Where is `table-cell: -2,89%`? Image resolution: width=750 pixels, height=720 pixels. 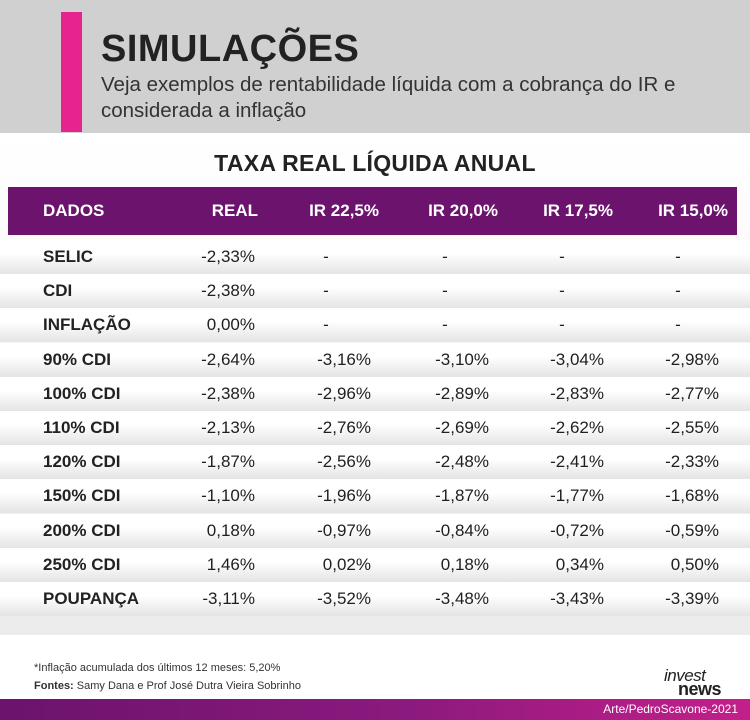 table-cell: -2,89% is located at coordinates (462, 393).